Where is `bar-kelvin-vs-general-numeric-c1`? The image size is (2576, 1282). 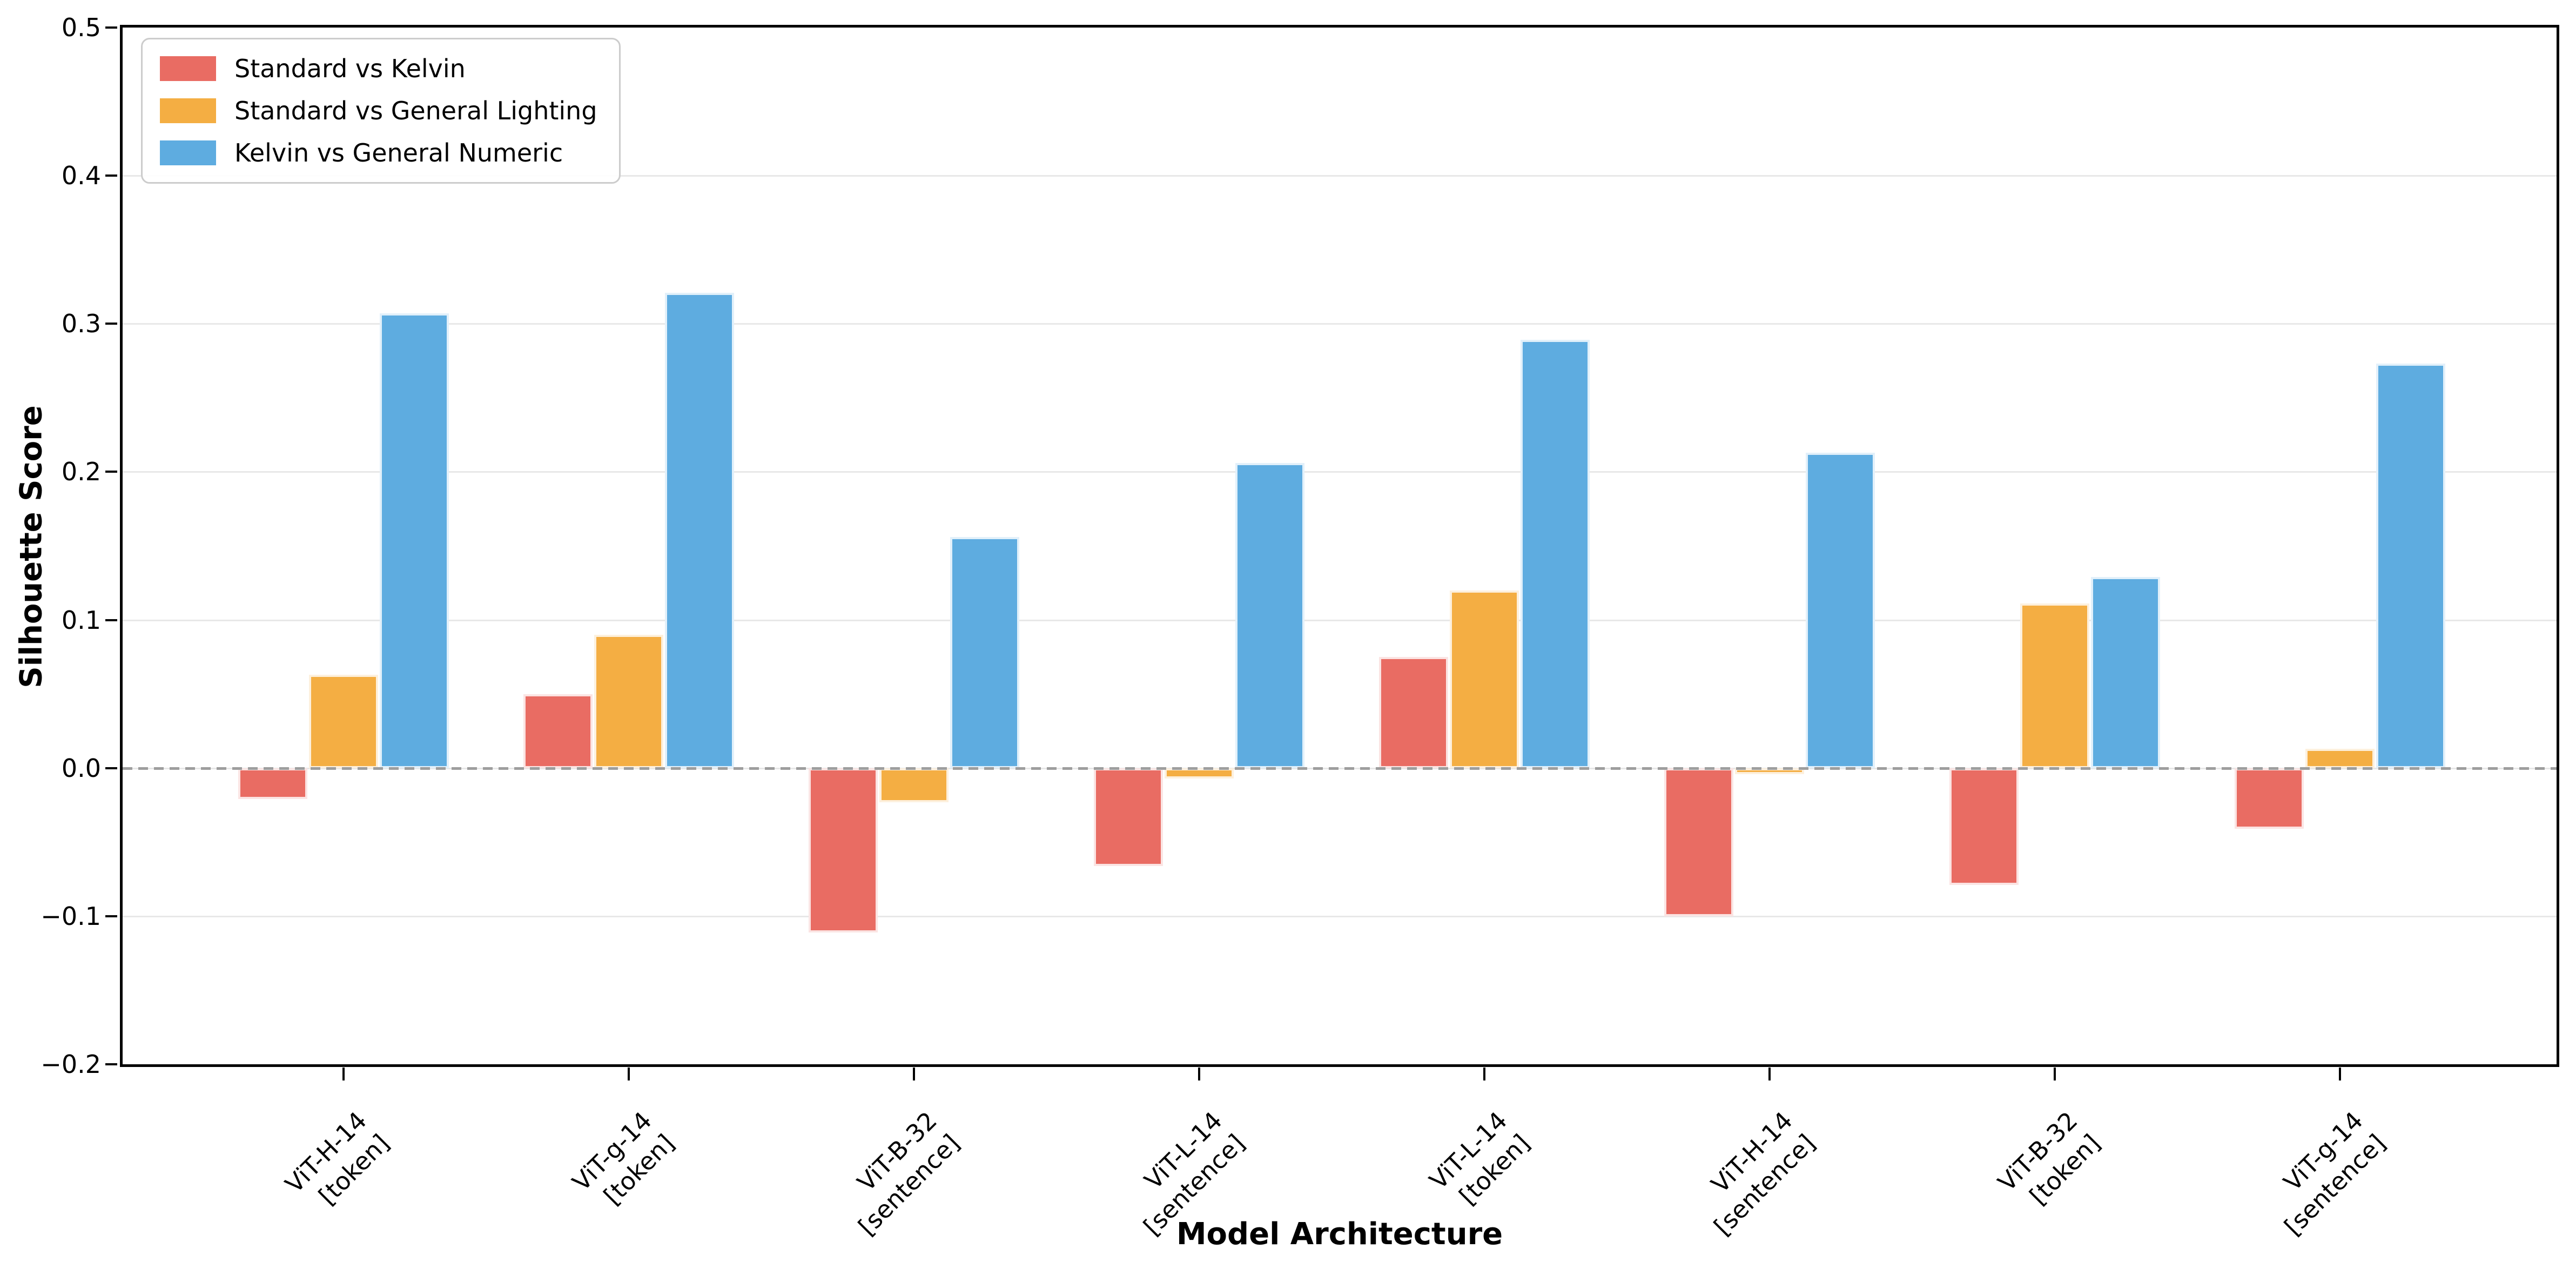
bar-kelvin-vs-general-numeric-c1 is located at coordinates (699, 530).